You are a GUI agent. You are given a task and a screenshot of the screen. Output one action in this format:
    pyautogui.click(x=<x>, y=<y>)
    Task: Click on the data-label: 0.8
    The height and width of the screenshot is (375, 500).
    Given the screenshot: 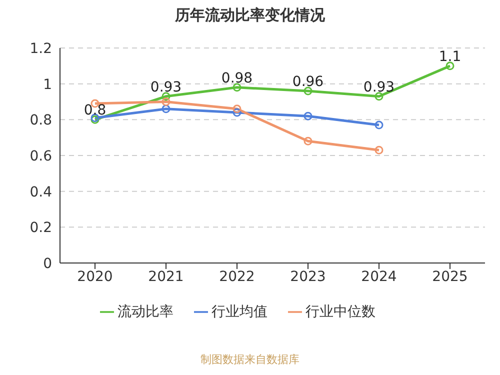 What is the action you would take?
    pyautogui.click(x=95, y=110)
    